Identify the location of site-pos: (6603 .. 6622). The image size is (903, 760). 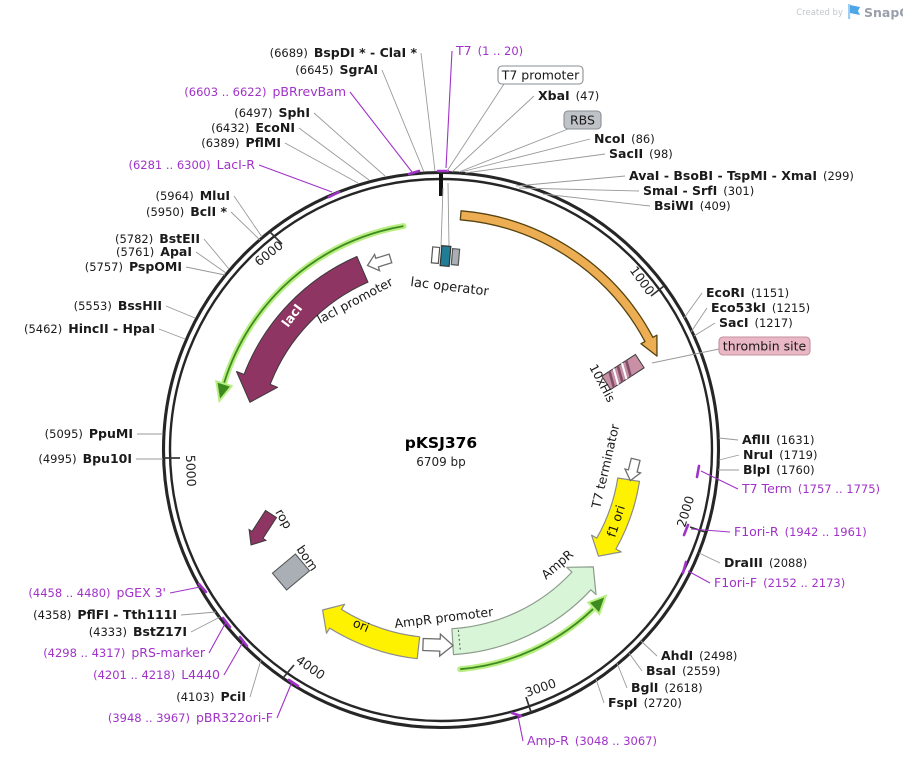
(225, 92).